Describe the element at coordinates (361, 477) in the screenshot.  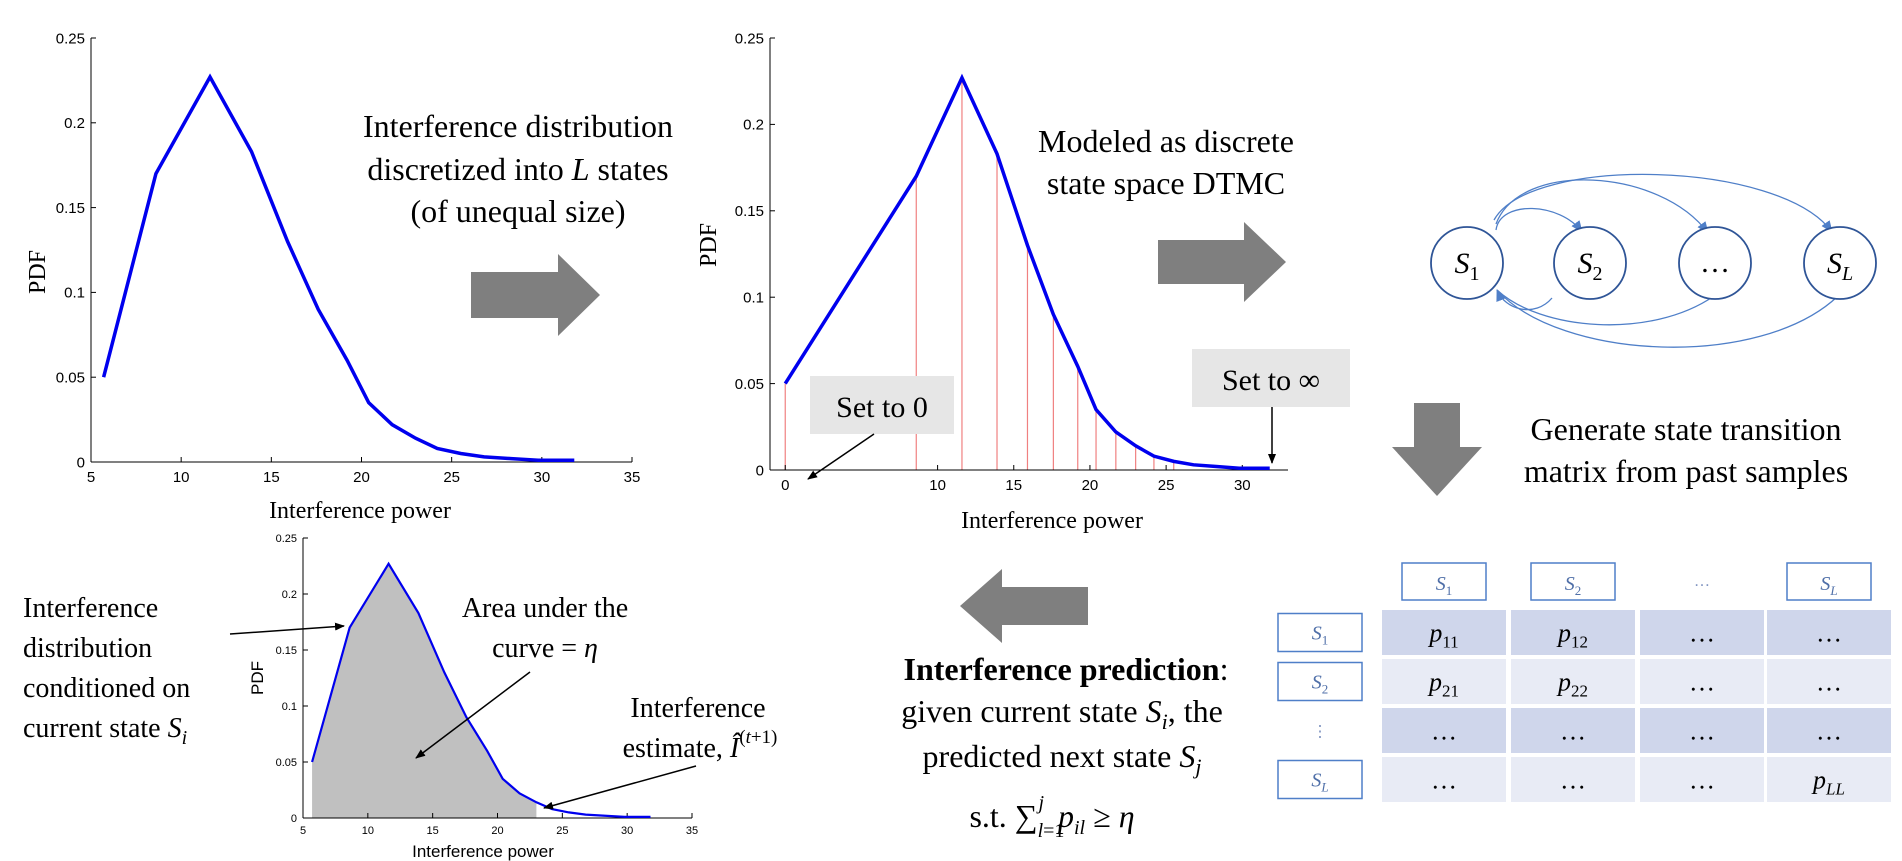
I see `chart1-x-tick-label: 20` at that location.